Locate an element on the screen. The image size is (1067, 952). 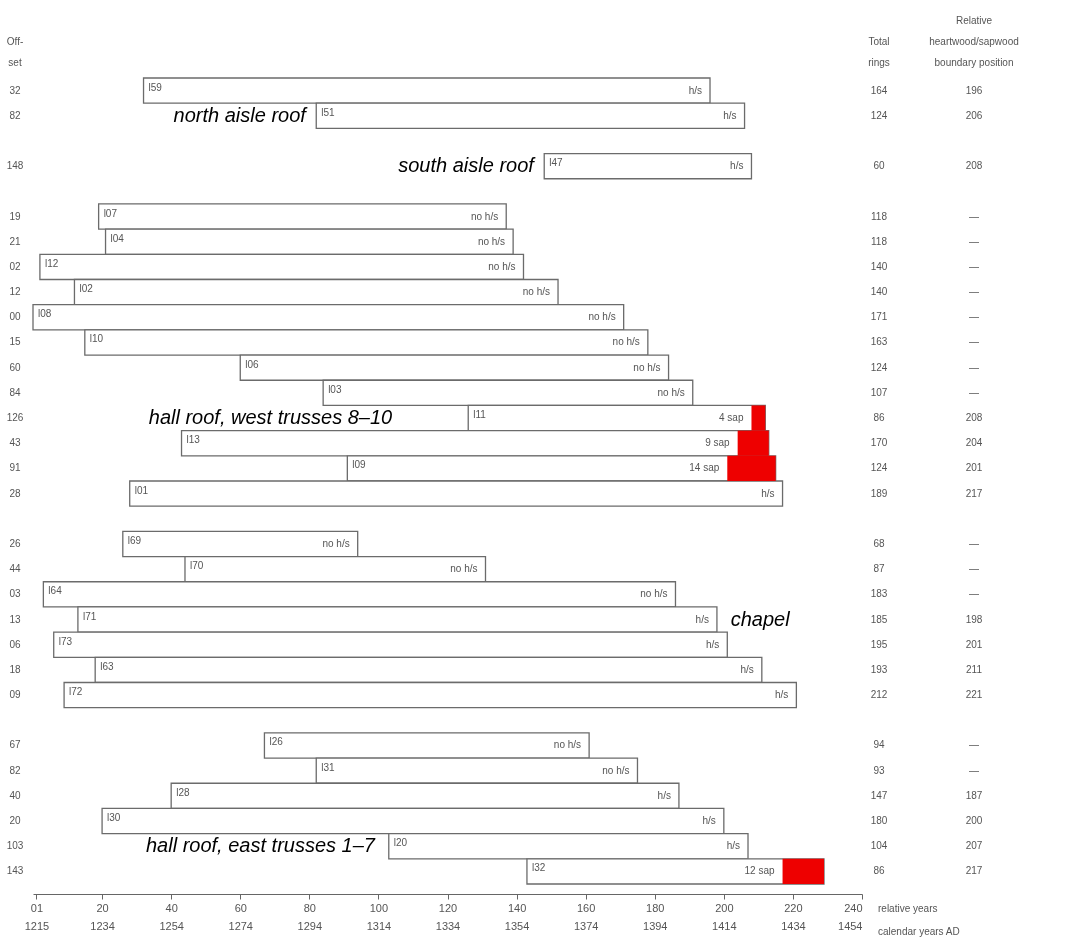
y-tick-label: 126 is located at coordinates (15, 418).